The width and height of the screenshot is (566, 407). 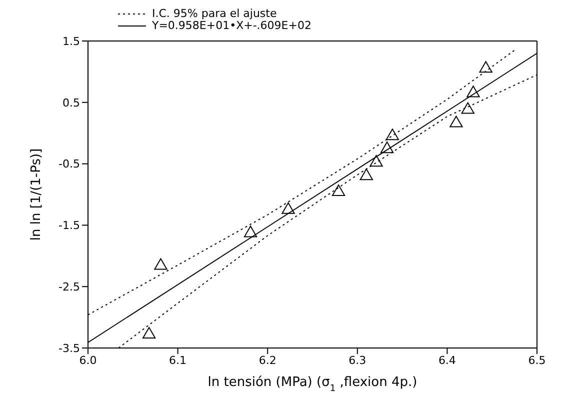 I want to click on y-tick-label: 1.5, so click(x=71, y=41).